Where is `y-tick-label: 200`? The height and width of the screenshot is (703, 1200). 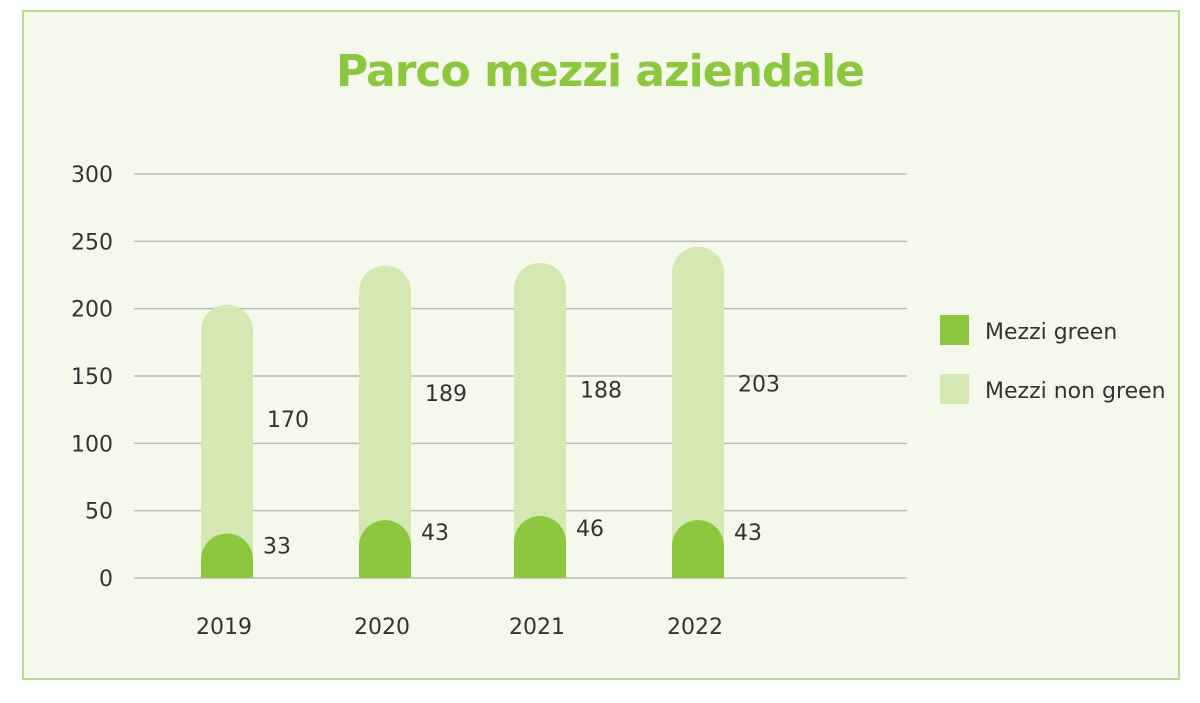
y-tick-label: 200 is located at coordinates (92, 310).